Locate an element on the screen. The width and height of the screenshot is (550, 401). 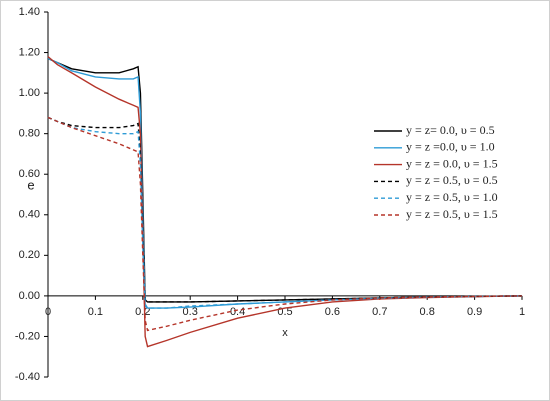
legend-label: y = z = 0.5, υ = 1.0 is located at coordinates (452, 197).